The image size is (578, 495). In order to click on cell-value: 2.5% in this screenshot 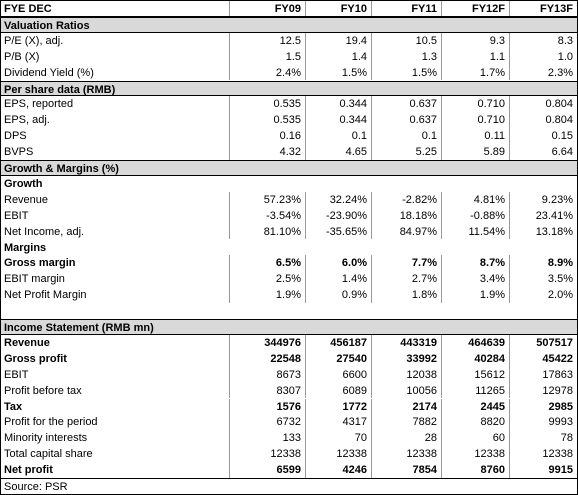, I will do `click(267, 279)`.